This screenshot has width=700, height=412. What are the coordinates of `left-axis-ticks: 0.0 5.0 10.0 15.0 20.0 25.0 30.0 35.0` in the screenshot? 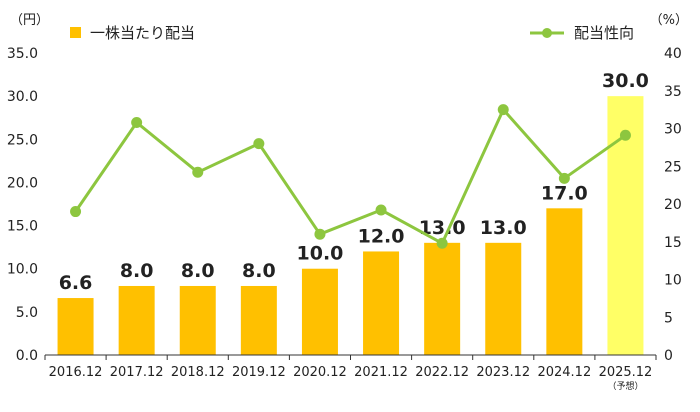 It's located at (22, 205).